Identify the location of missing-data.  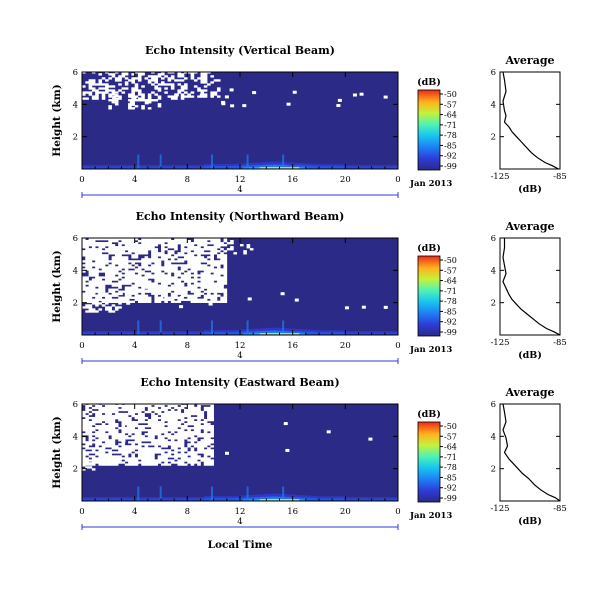
(227, 436).